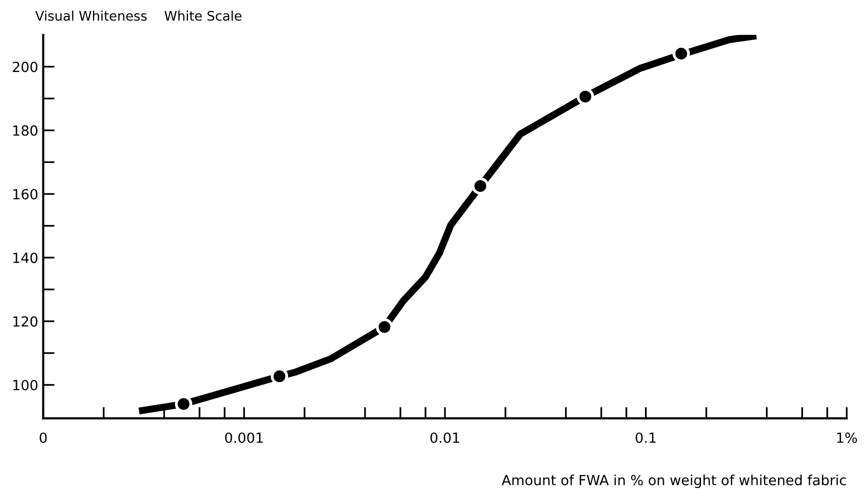 This screenshot has height=498, width=864. I want to click on x-tick-label: 0, so click(43, 437).